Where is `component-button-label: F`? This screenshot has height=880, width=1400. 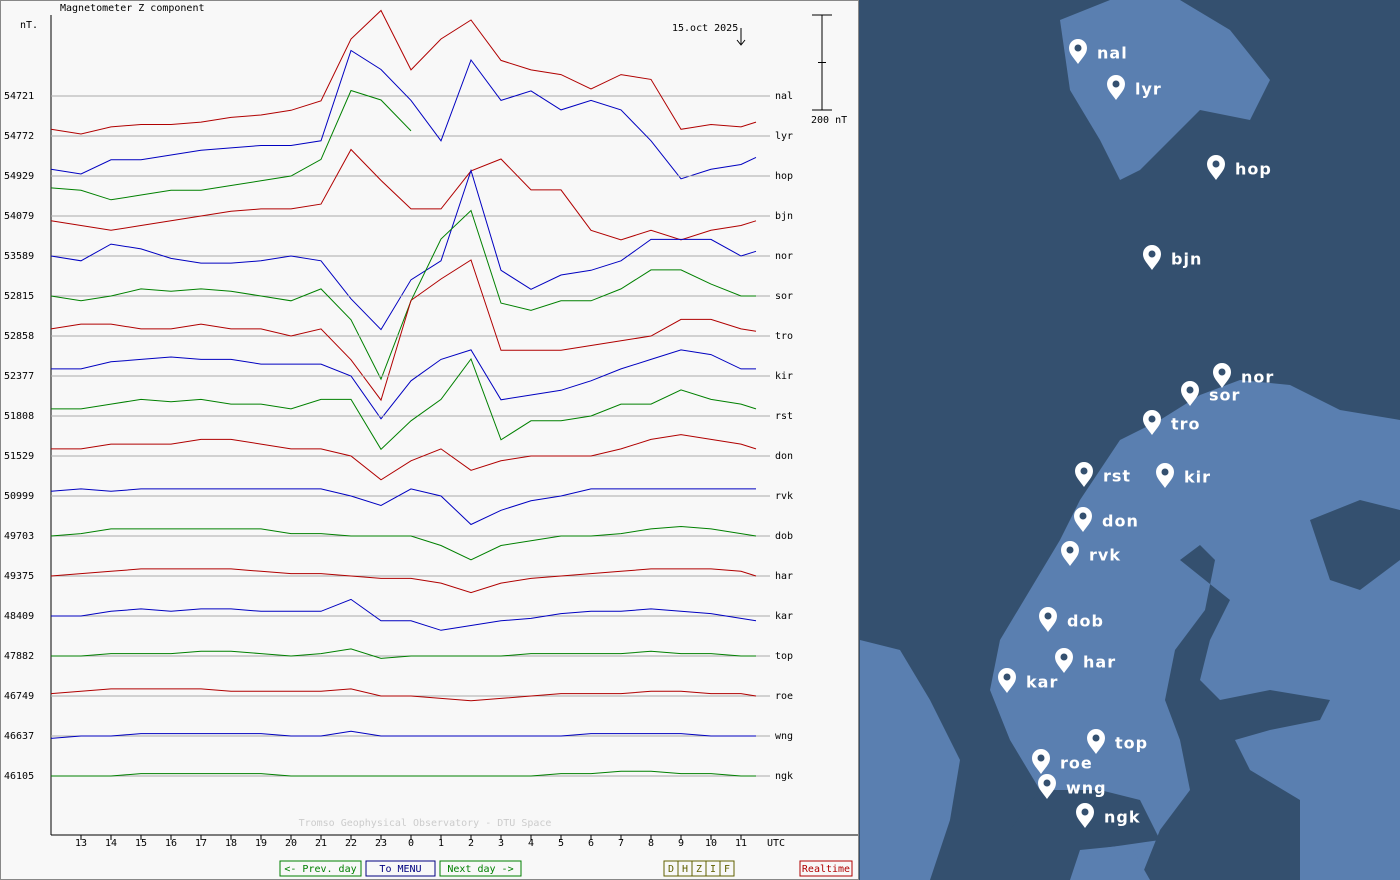
component-button-label: F is located at coordinates (727, 869).